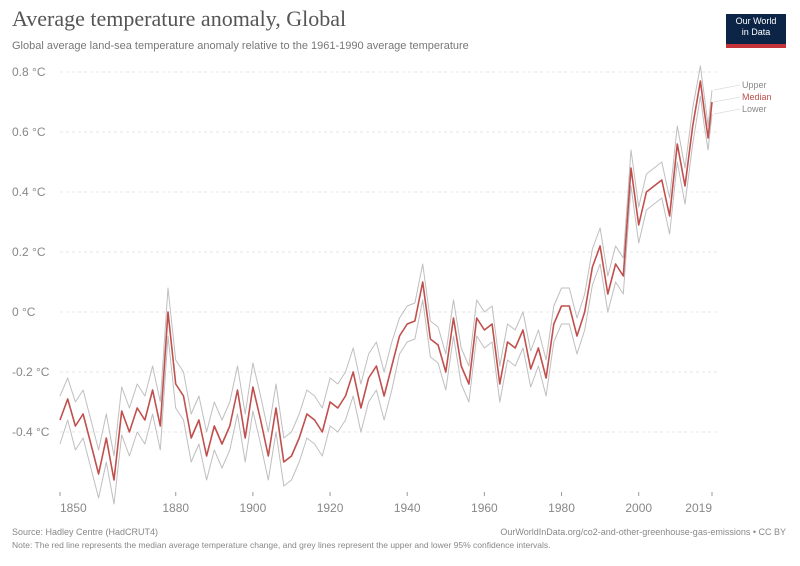 This screenshot has height=566, width=800. Describe the element at coordinates (31, 372) in the screenshot. I see `y-tick-label: -0.2 °C` at that location.